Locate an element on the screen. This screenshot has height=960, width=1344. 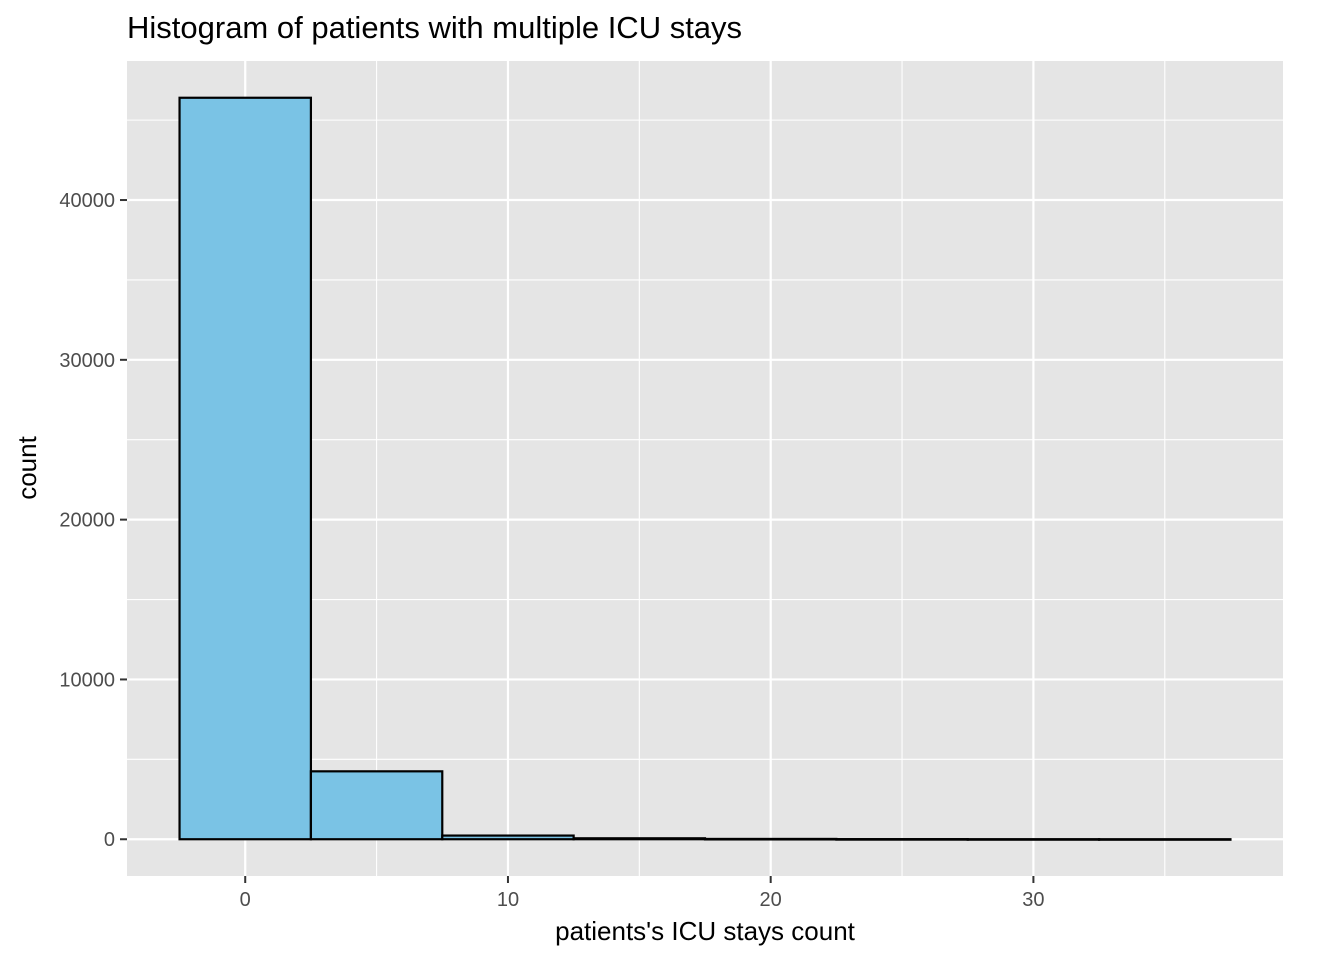
x-axis-title: patients's ICU stays count is located at coordinates (705, 931).